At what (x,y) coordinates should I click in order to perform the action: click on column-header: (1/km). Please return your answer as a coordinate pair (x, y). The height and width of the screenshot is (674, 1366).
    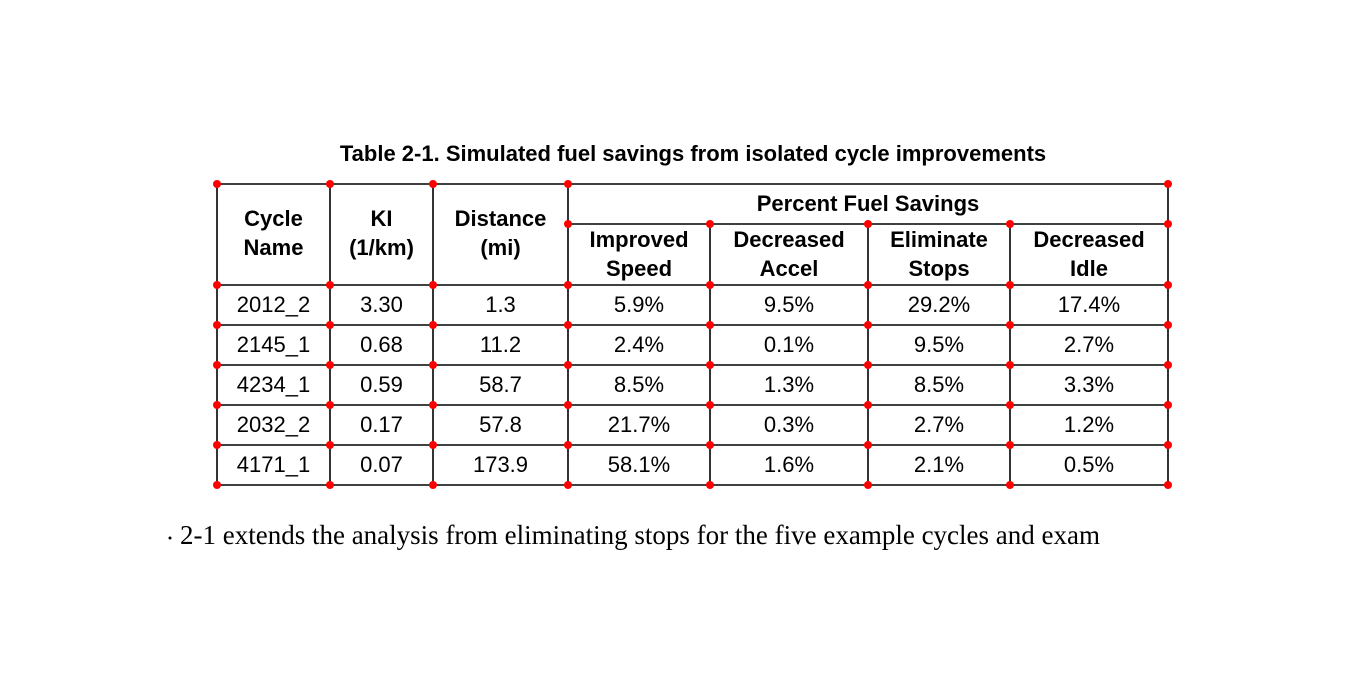
    Looking at the image, I should click on (381, 247).